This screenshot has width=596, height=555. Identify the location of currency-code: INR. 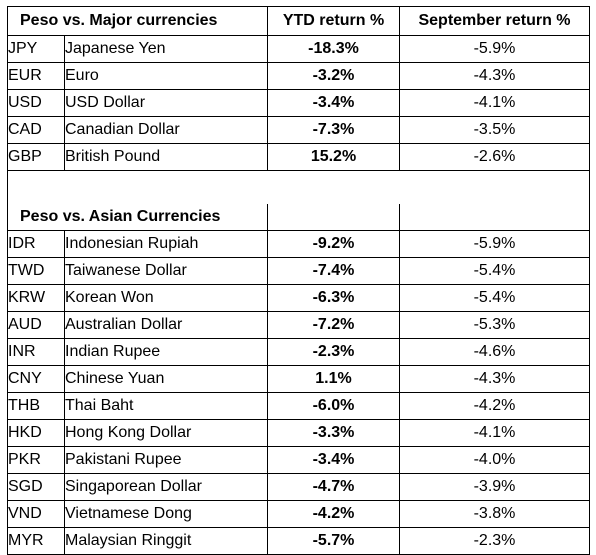
(36, 352).